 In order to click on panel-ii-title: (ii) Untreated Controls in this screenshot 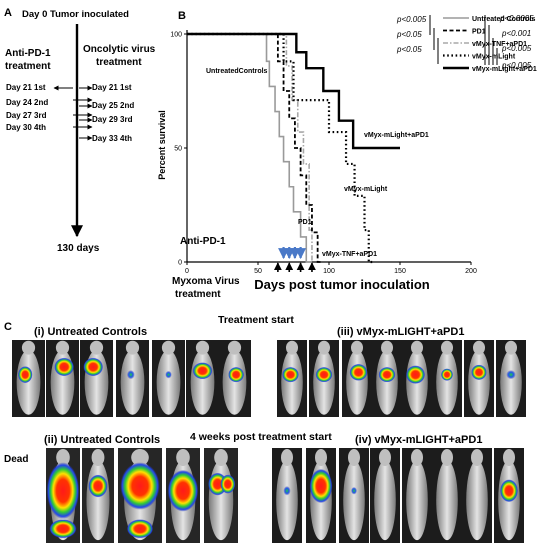, I will do `click(102, 440)`.